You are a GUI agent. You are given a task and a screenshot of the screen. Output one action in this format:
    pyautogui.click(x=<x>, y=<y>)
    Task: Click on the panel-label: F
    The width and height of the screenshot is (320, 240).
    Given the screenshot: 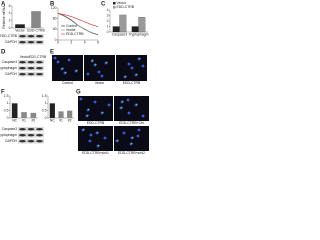 What is the action you would take?
    pyautogui.click(x=3, y=93)
    